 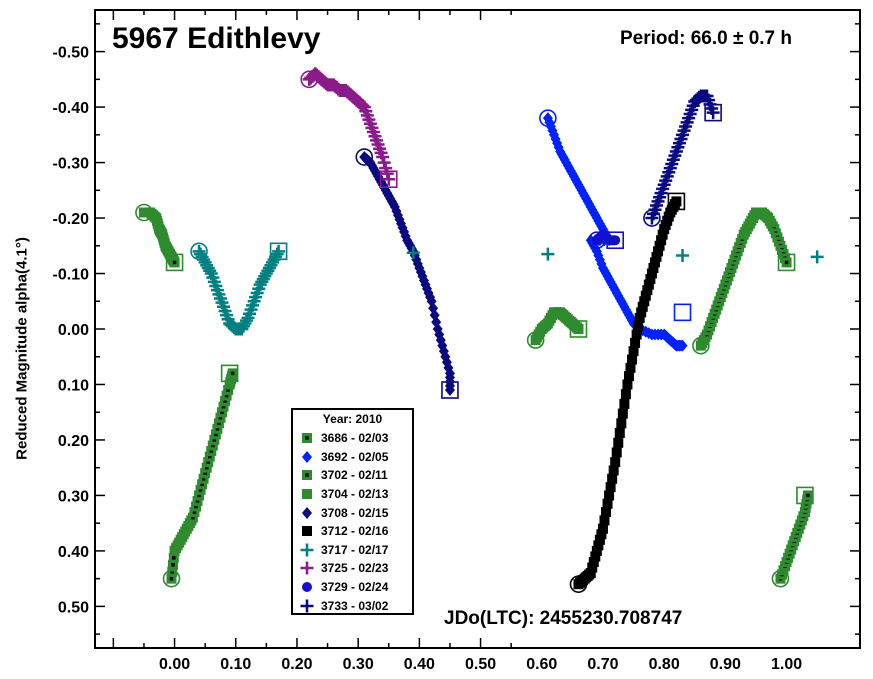 What do you see at coordinates (73, 496) in the screenshot?
I see `y-tick-label: 0.30` at bounding box center [73, 496].